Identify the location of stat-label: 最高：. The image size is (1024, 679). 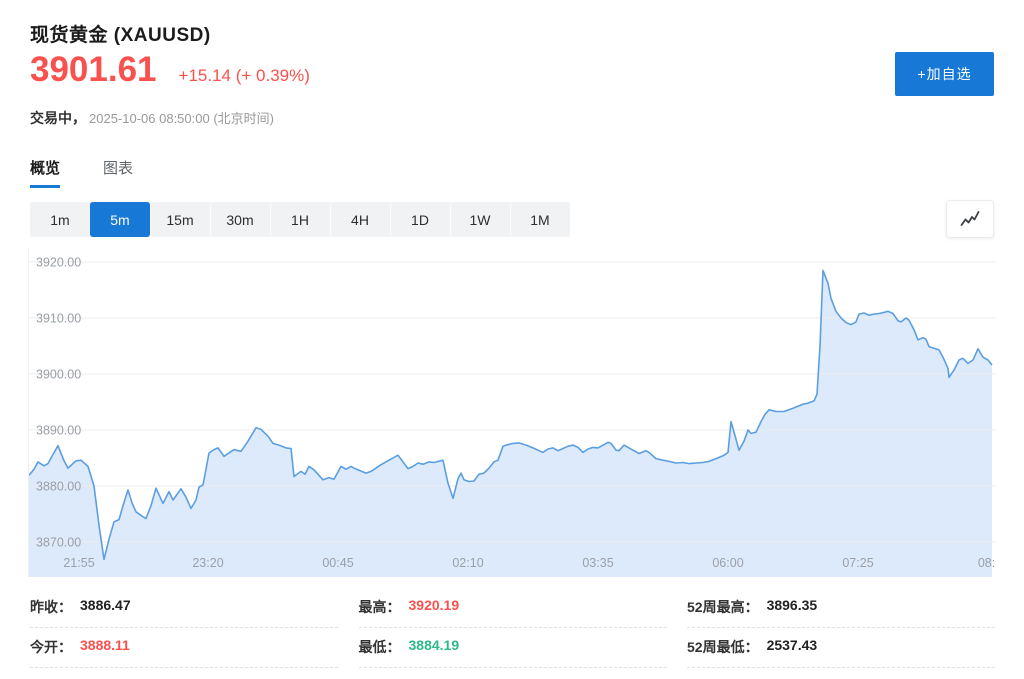
(379, 607).